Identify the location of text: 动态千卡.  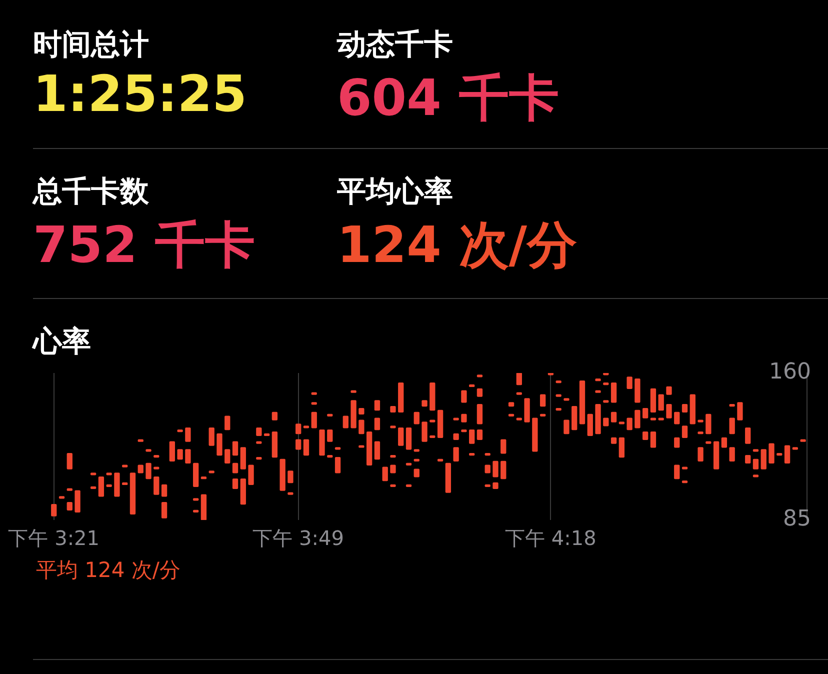
(395, 44).